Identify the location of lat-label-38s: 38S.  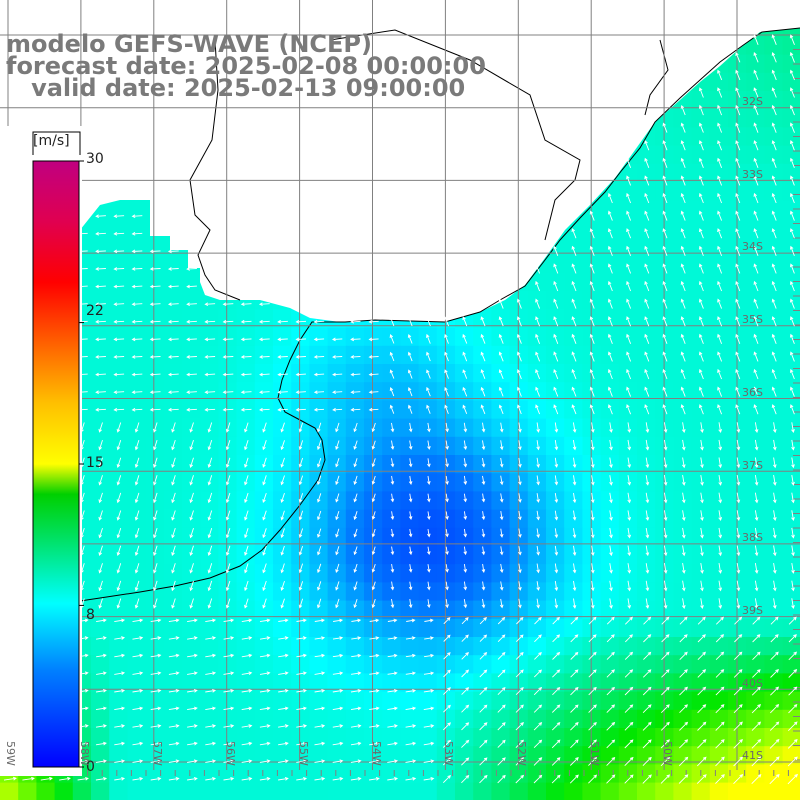
(752, 537).